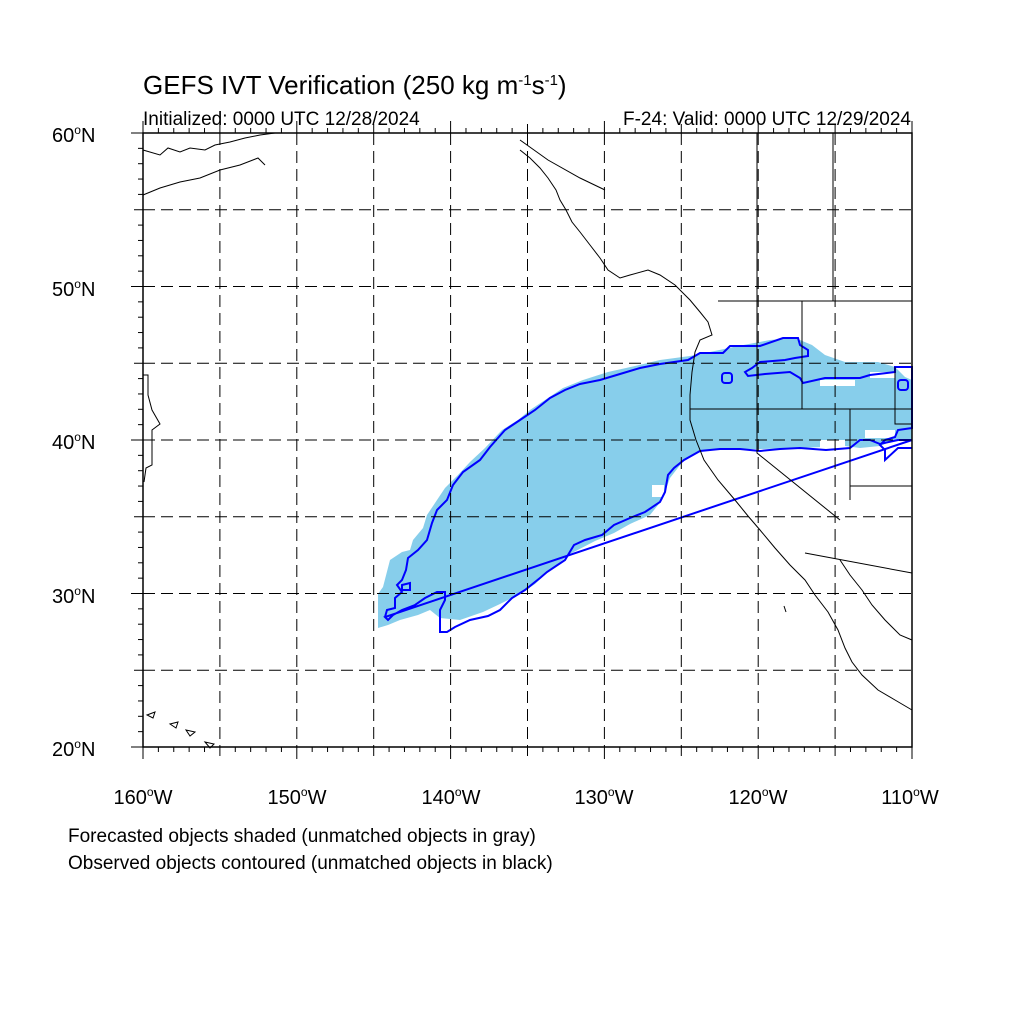 This screenshot has height=1024, width=1024. I want to click on lat-label-50n: 50oN, so click(74, 289).